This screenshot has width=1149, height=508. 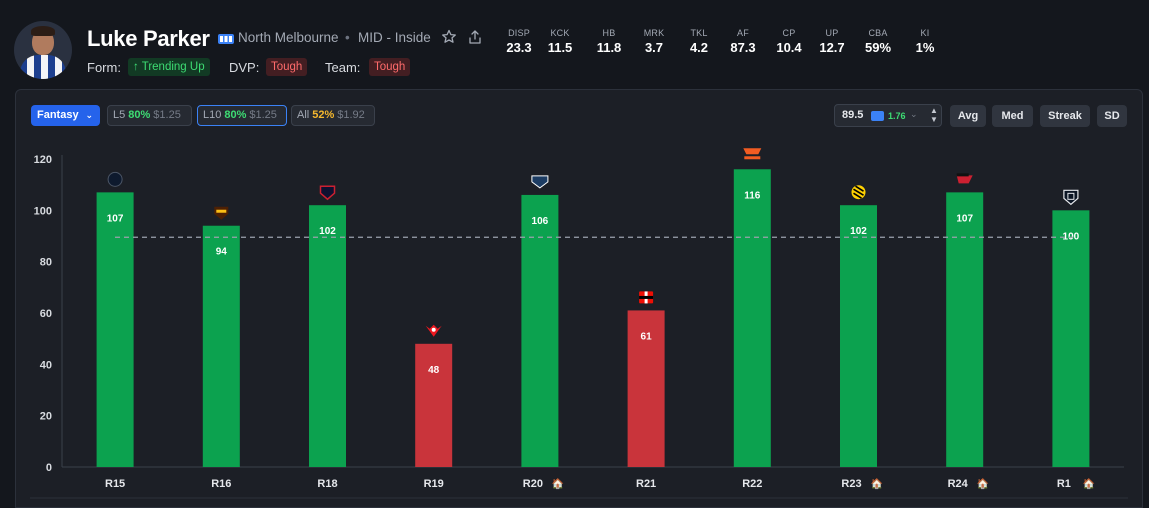 What do you see at coordinates (789, 47) in the screenshot?
I see `stat-value: 10.4` at bounding box center [789, 47].